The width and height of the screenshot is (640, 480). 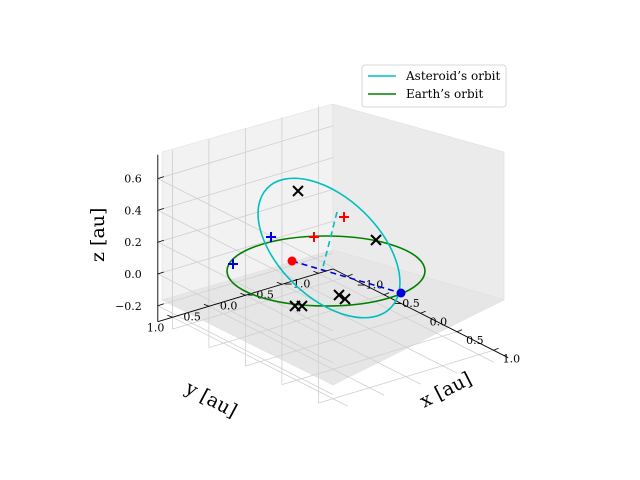 I want to click on y-tick-label: 0.0, so click(x=229, y=305).